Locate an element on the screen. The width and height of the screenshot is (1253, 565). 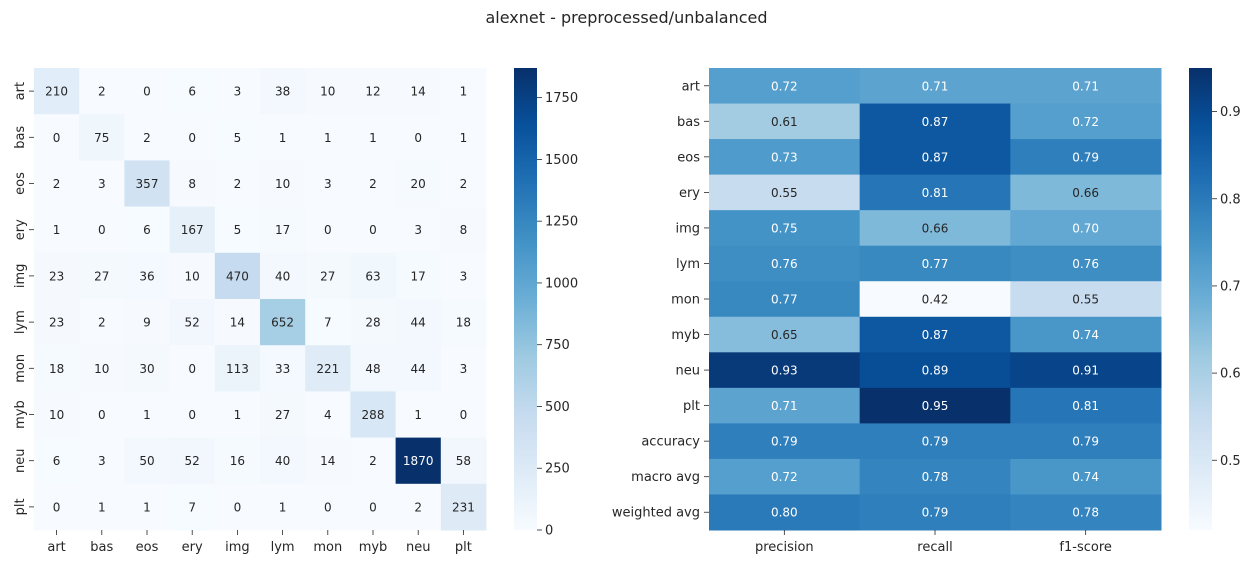
cell-label: 8 is located at coordinates (192, 184).